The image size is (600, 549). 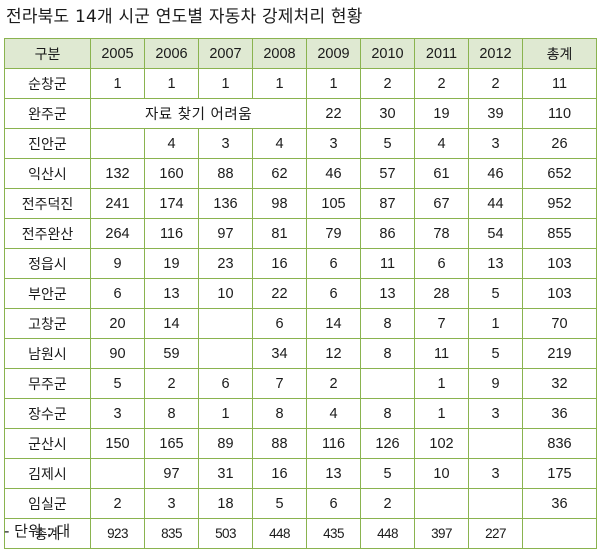 I want to click on table-cell: 14, so click(x=171, y=323).